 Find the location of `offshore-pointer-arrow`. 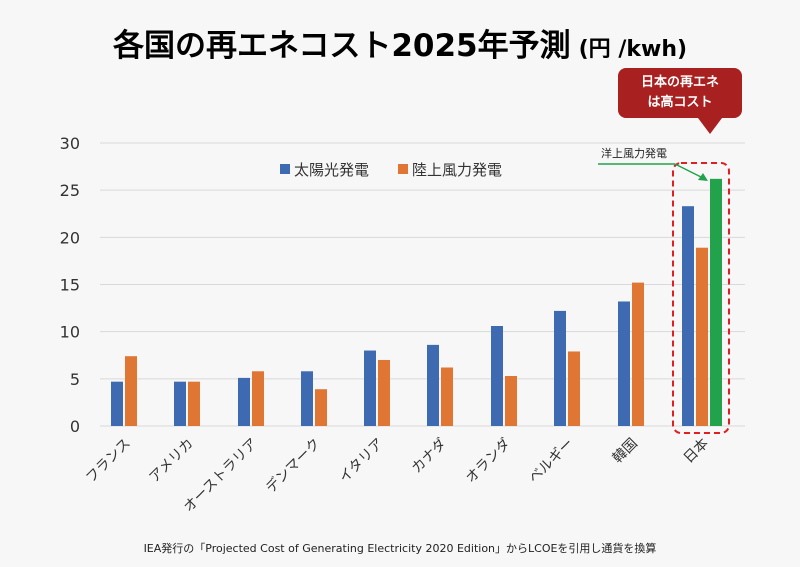

offshore-pointer-arrow is located at coordinates (689, 171).